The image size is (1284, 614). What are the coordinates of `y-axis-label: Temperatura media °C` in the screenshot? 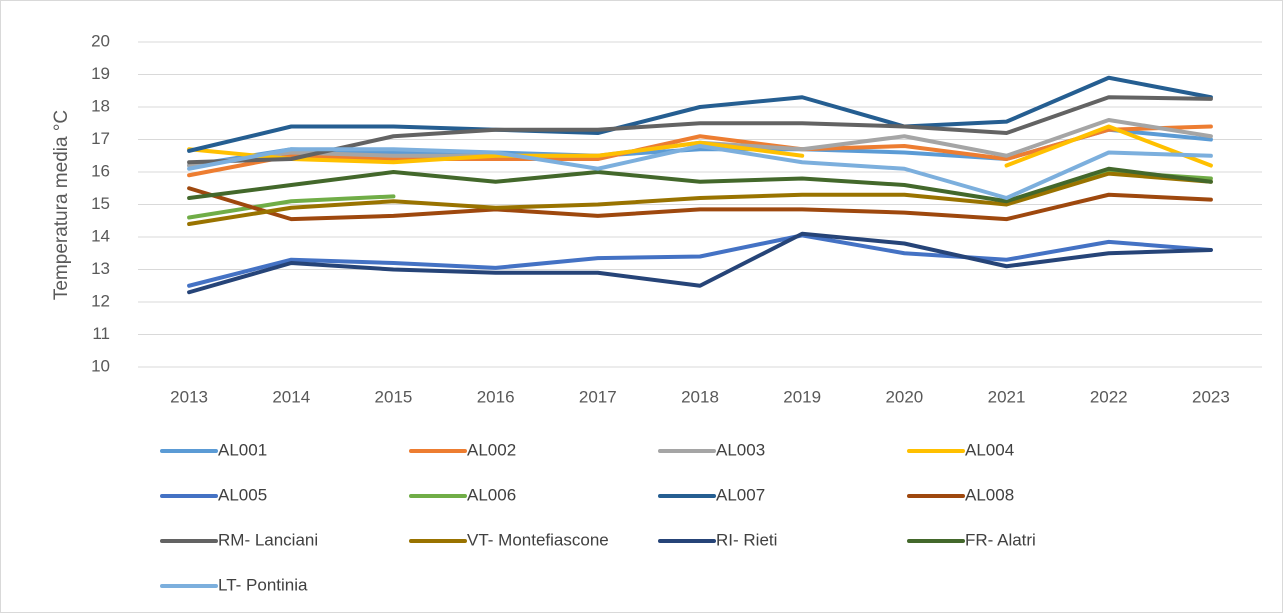 It's located at (61, 205).